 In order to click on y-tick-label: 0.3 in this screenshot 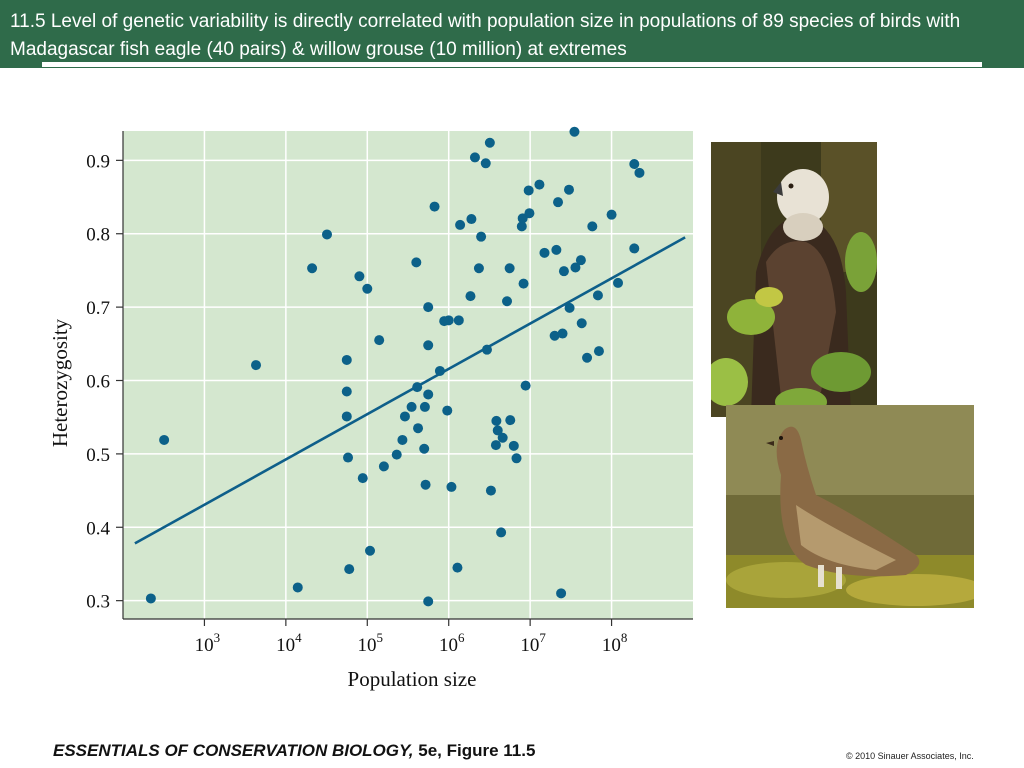, I will do `click(98, 602)`.